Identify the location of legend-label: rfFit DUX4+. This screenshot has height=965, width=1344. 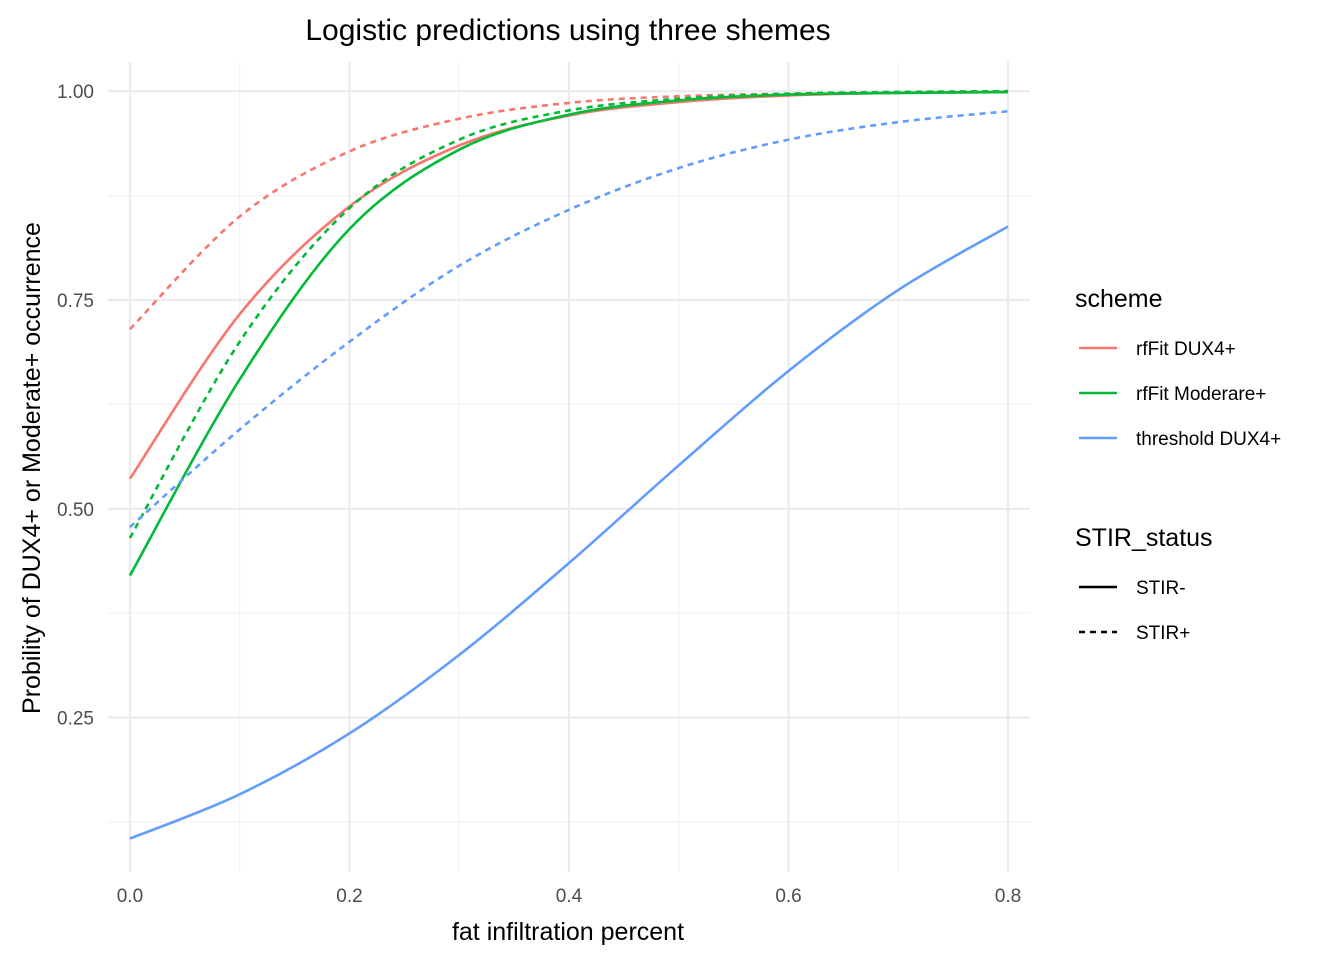
(1186, 349).